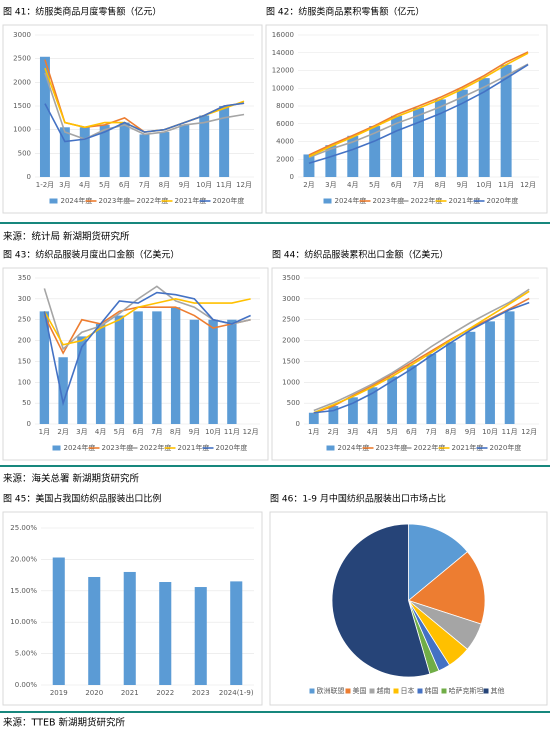  What do you see at coordinates (165, 693) in the screenshot?
I see `x-tick-label: 2022` at bounding box center [165, 693].